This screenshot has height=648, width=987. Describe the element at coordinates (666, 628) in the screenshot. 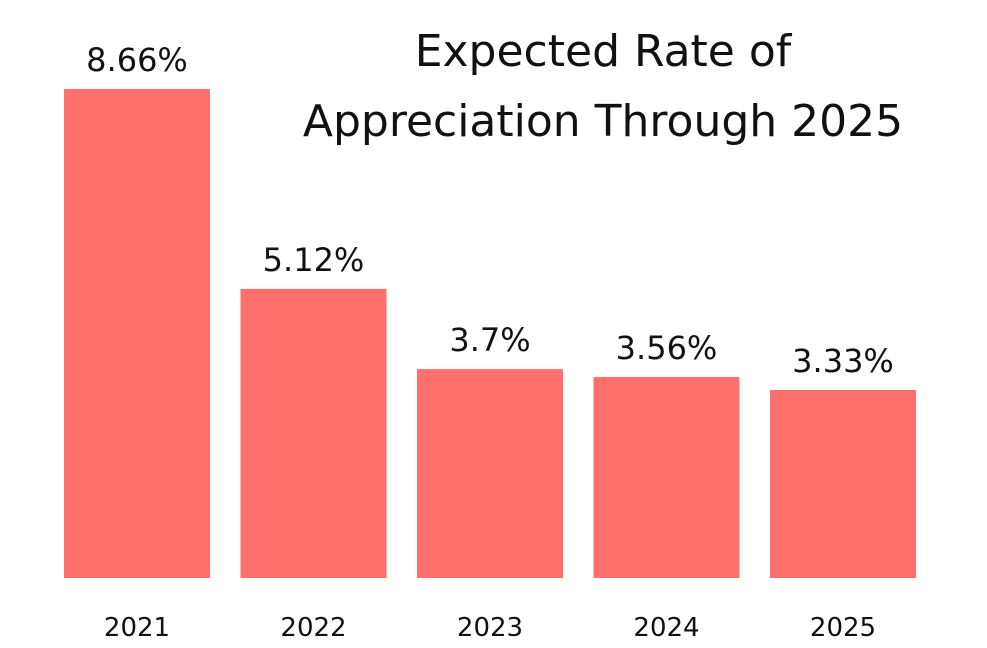

I see `x-tick-label-2024: 2024` at that location.